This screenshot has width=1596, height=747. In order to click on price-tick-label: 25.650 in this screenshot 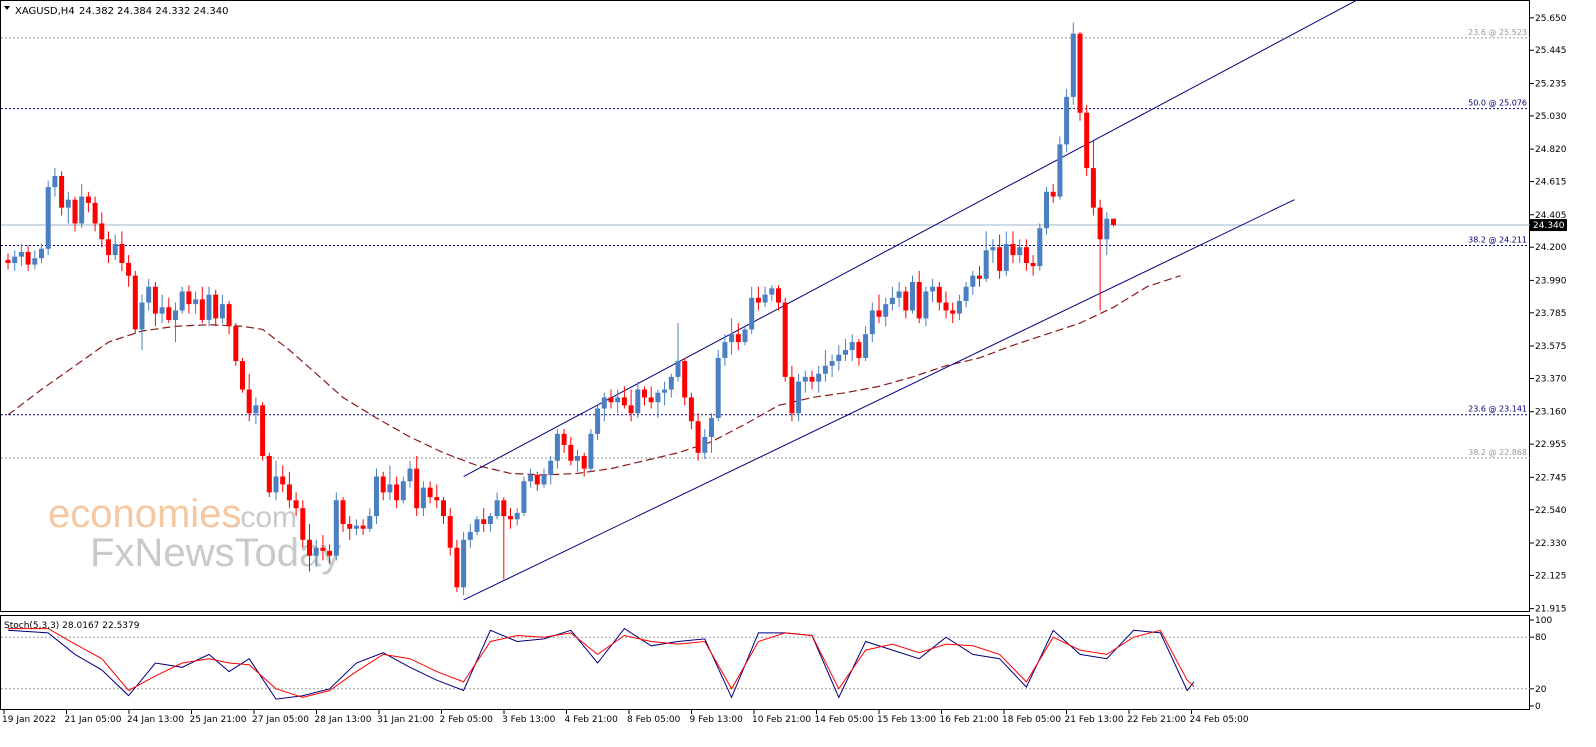, I will do `click(1551, 19)`.